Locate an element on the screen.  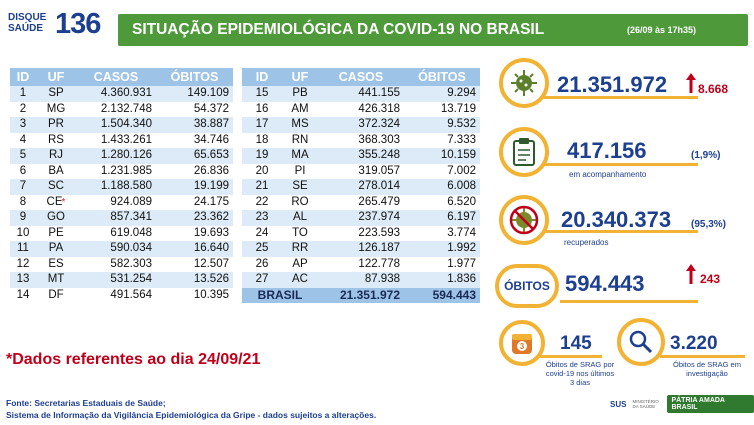
cell-cases: 237.974 is located at coordinates (361, 218).